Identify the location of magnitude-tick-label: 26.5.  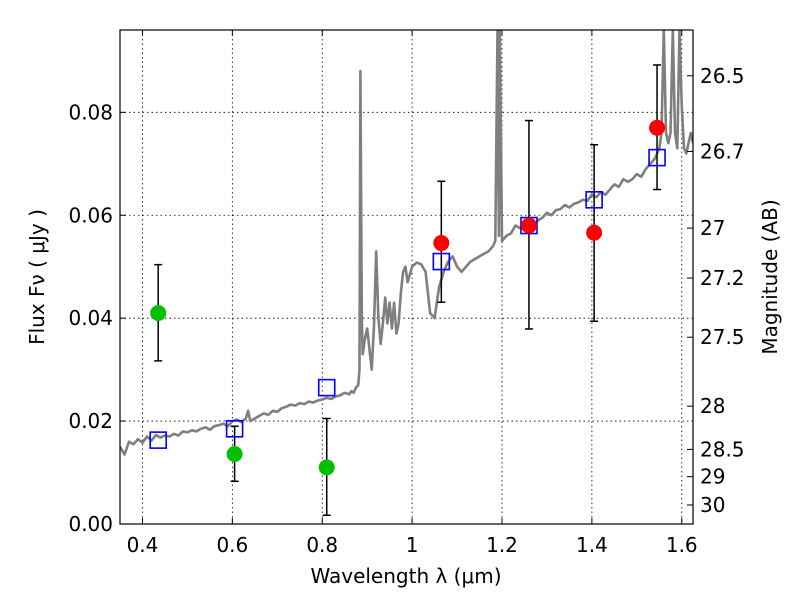
(722, 76).